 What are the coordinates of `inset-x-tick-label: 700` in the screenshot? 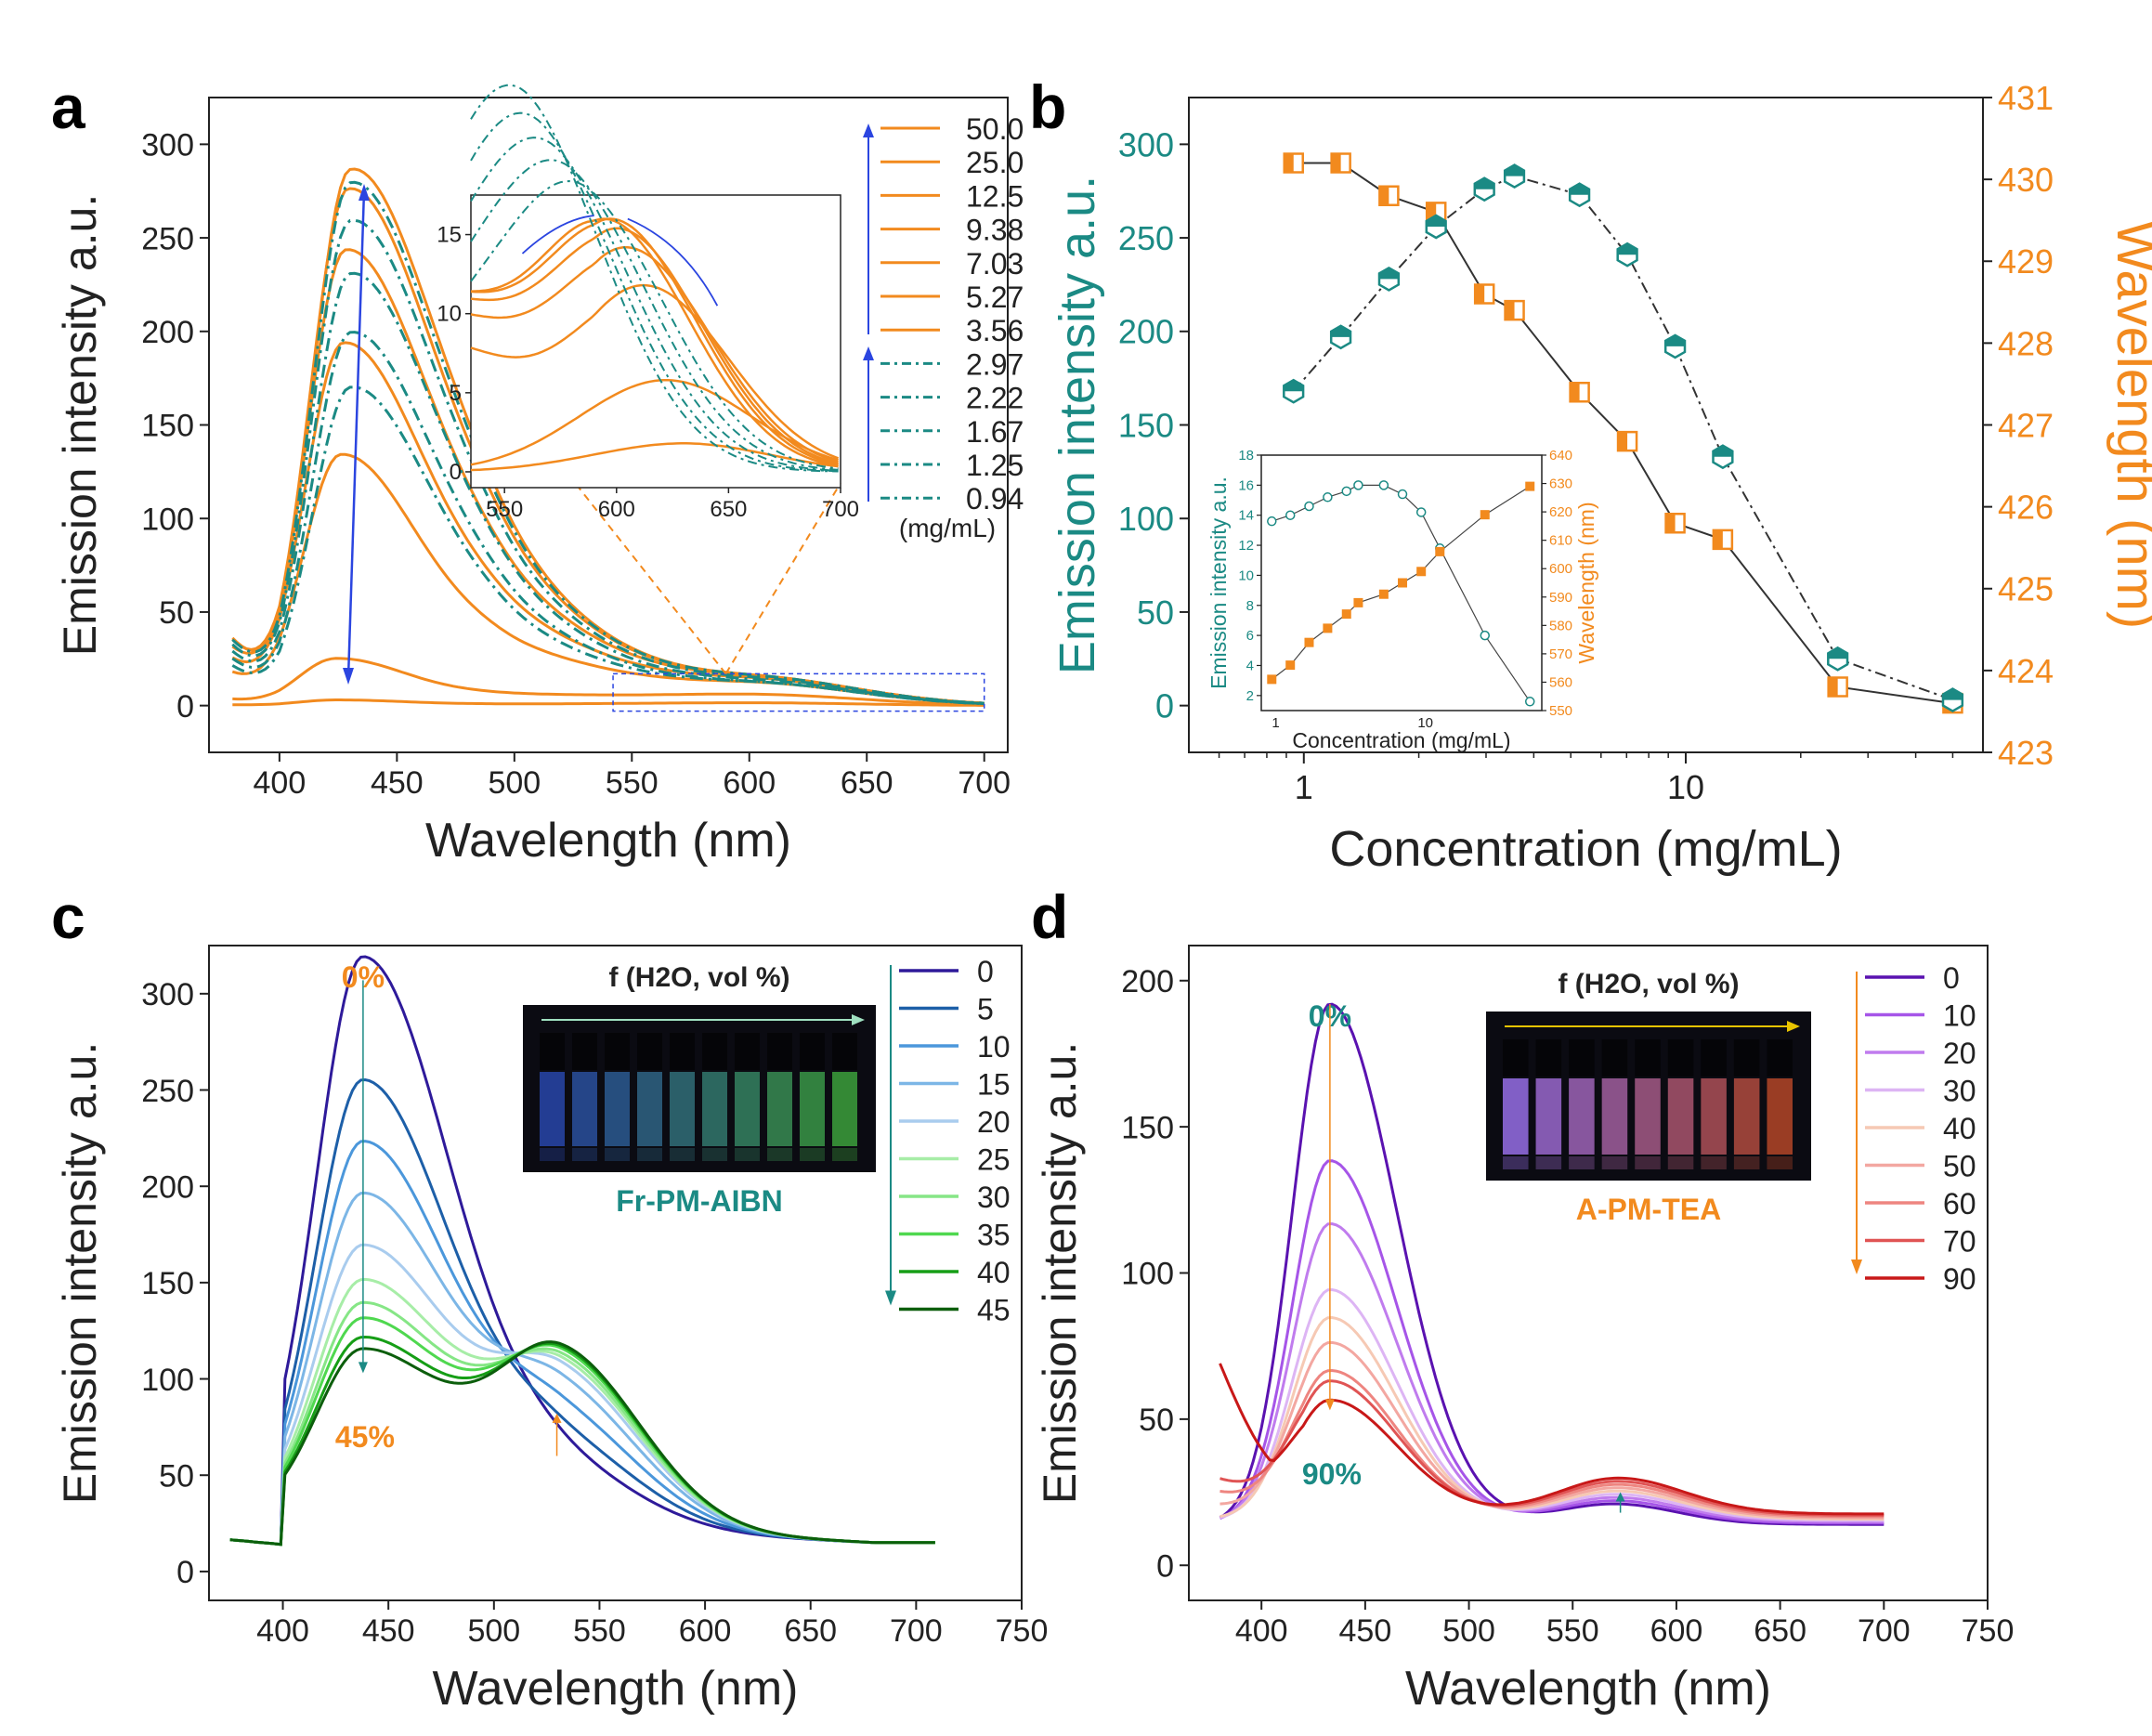 It's located at (840, 510).